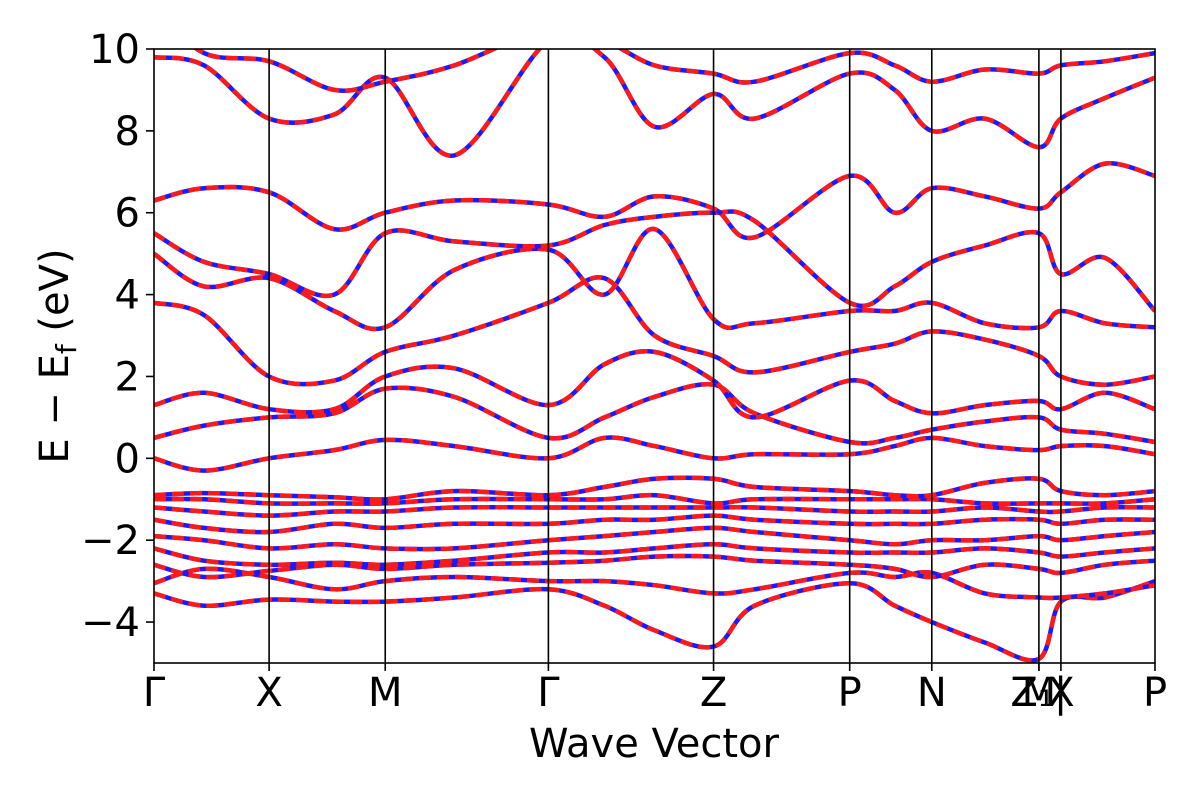 The width and height of the screenshot is (1200, 800). Describe the element at coordinates (548, 693) in the screenshot. I see `x-tick-label-3: Γ` at that location.